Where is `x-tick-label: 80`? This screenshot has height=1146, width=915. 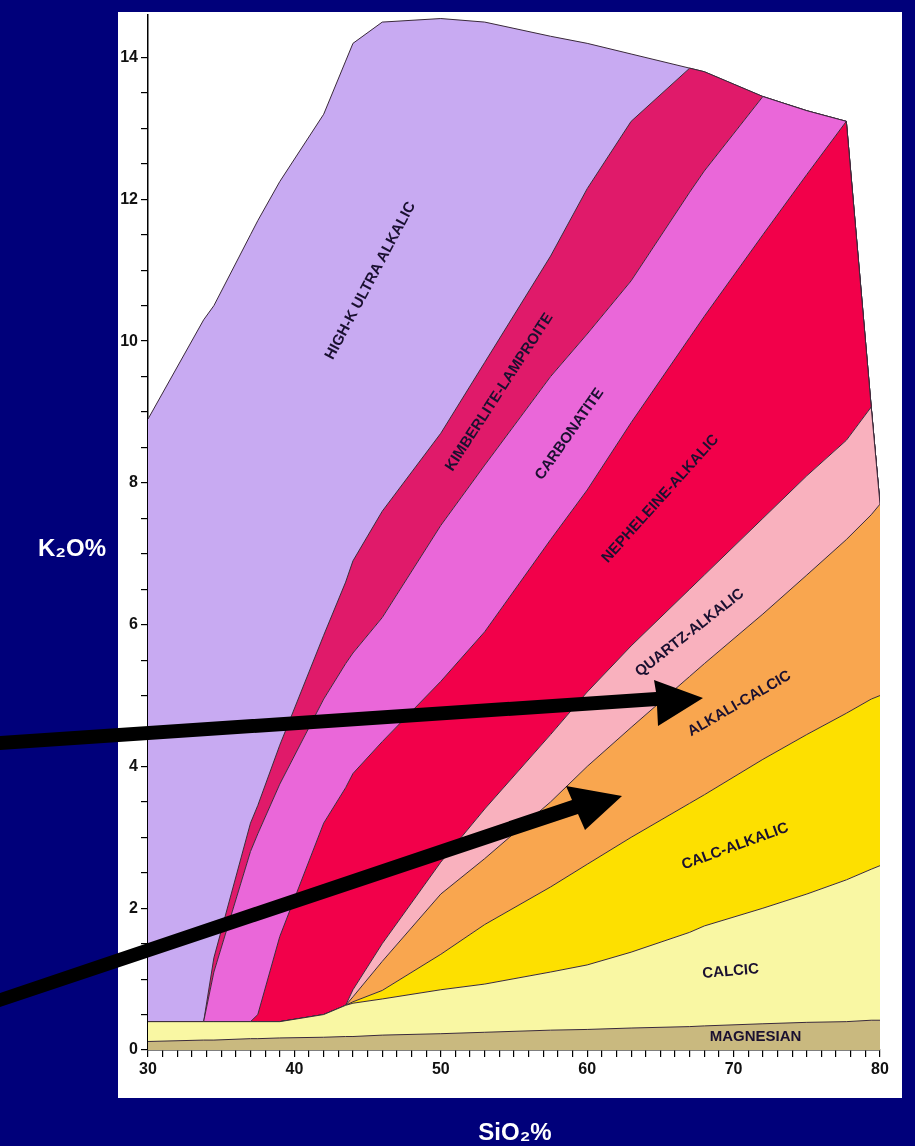 x-tick-label: 80 is located at coordinates (880, 1069).